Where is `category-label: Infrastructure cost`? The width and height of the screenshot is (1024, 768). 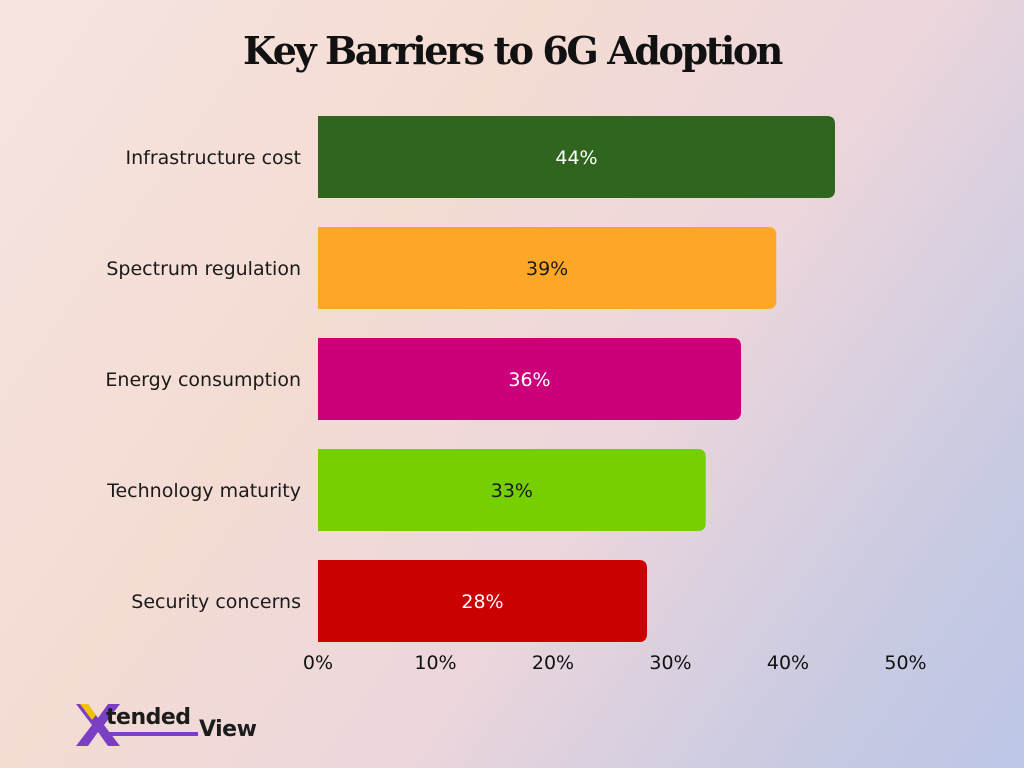 category-label: Infrastructure cost is located at coordinates (213, 158).